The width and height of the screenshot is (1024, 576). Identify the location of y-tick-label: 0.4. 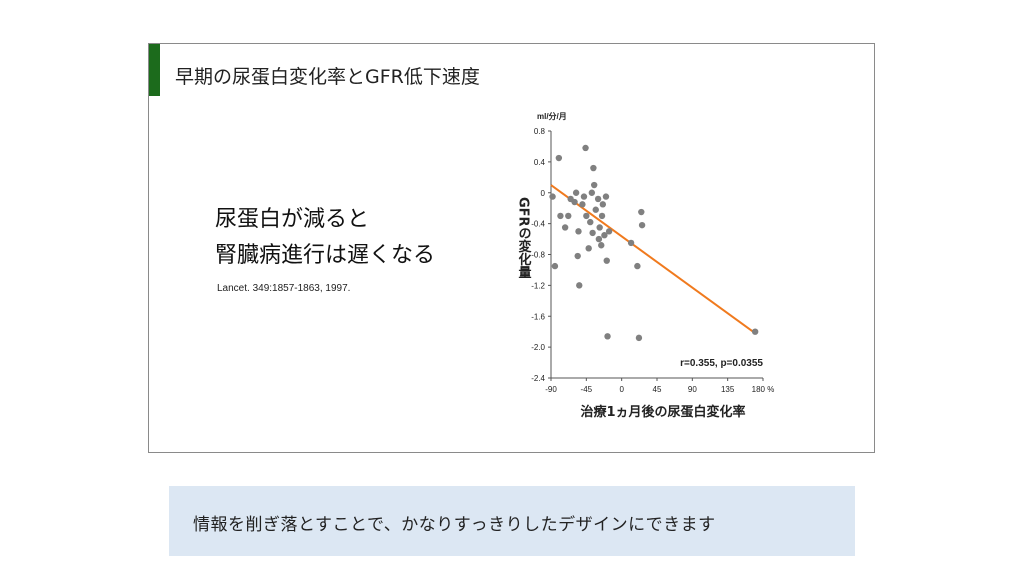
(540, 162).